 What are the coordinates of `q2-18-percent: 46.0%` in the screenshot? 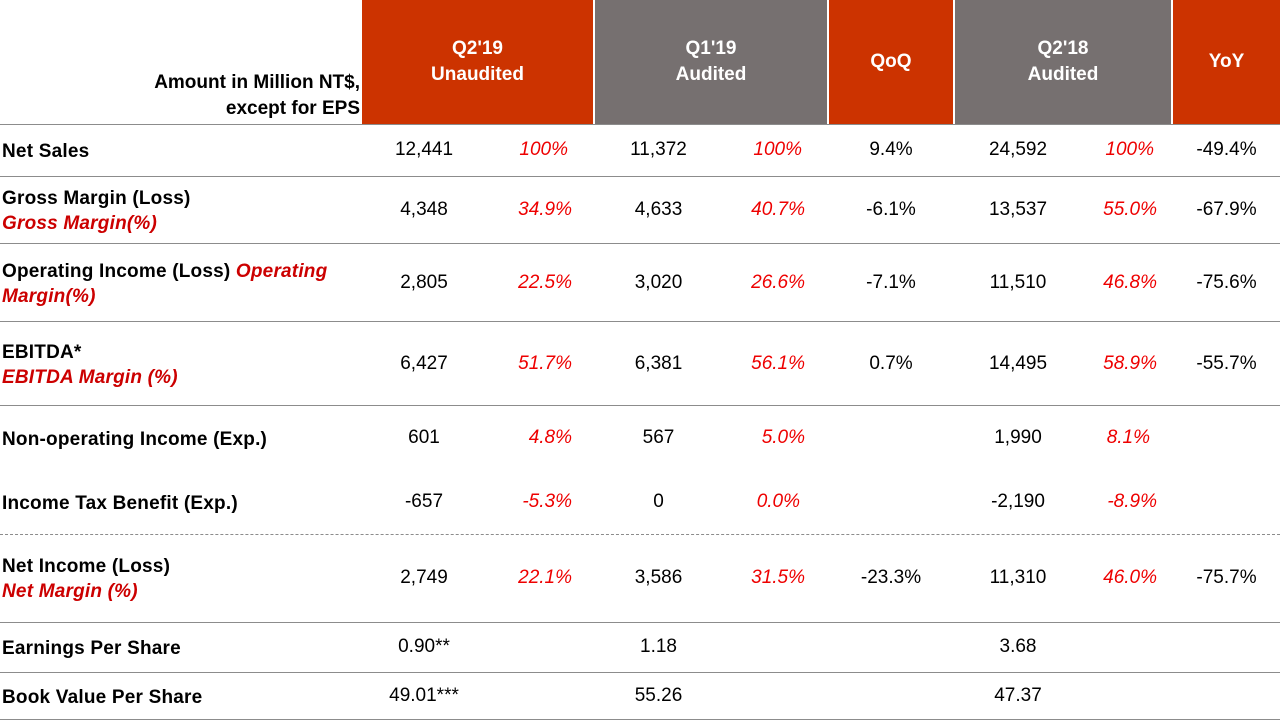 It's located at (1130, 577).